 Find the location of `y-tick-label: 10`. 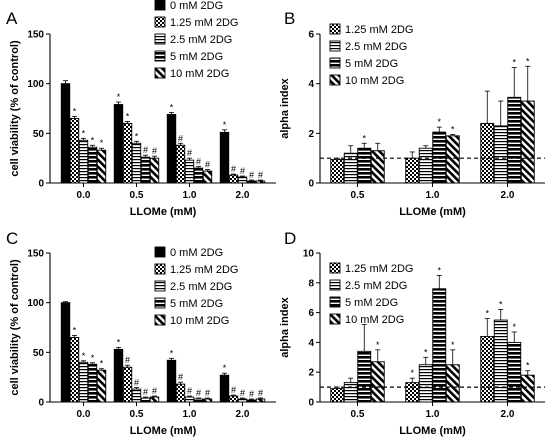

y-tick-label: 10 is located at coordinates (309, 254).